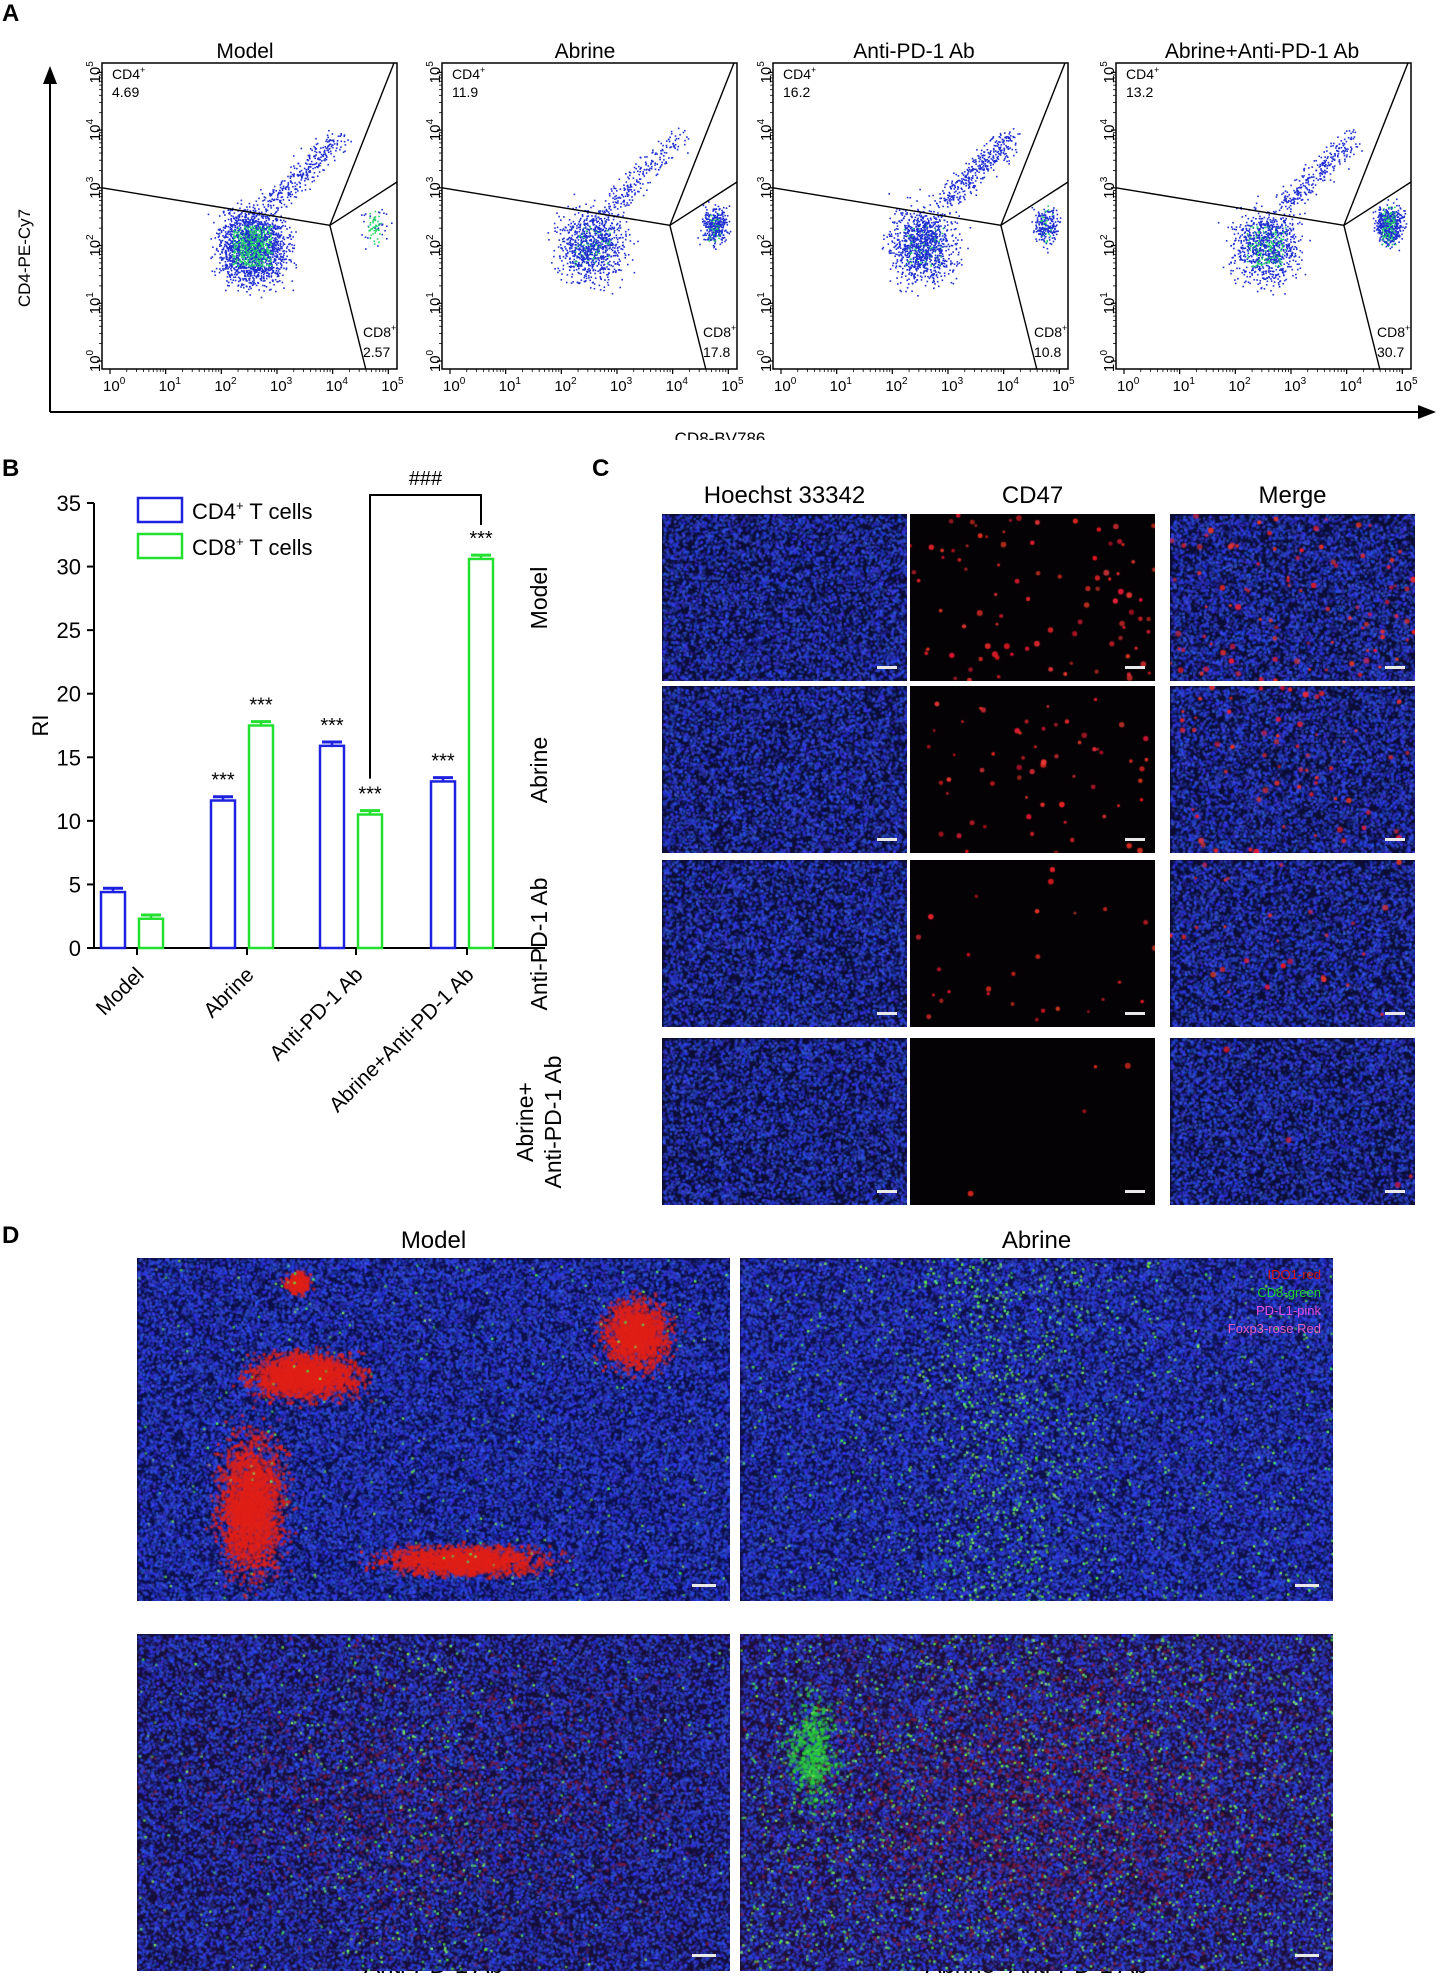  What do you see at coordinates (69, 630) in the screenshot?
I see `y-tick-label: 25` at bounding box center [69, 630].